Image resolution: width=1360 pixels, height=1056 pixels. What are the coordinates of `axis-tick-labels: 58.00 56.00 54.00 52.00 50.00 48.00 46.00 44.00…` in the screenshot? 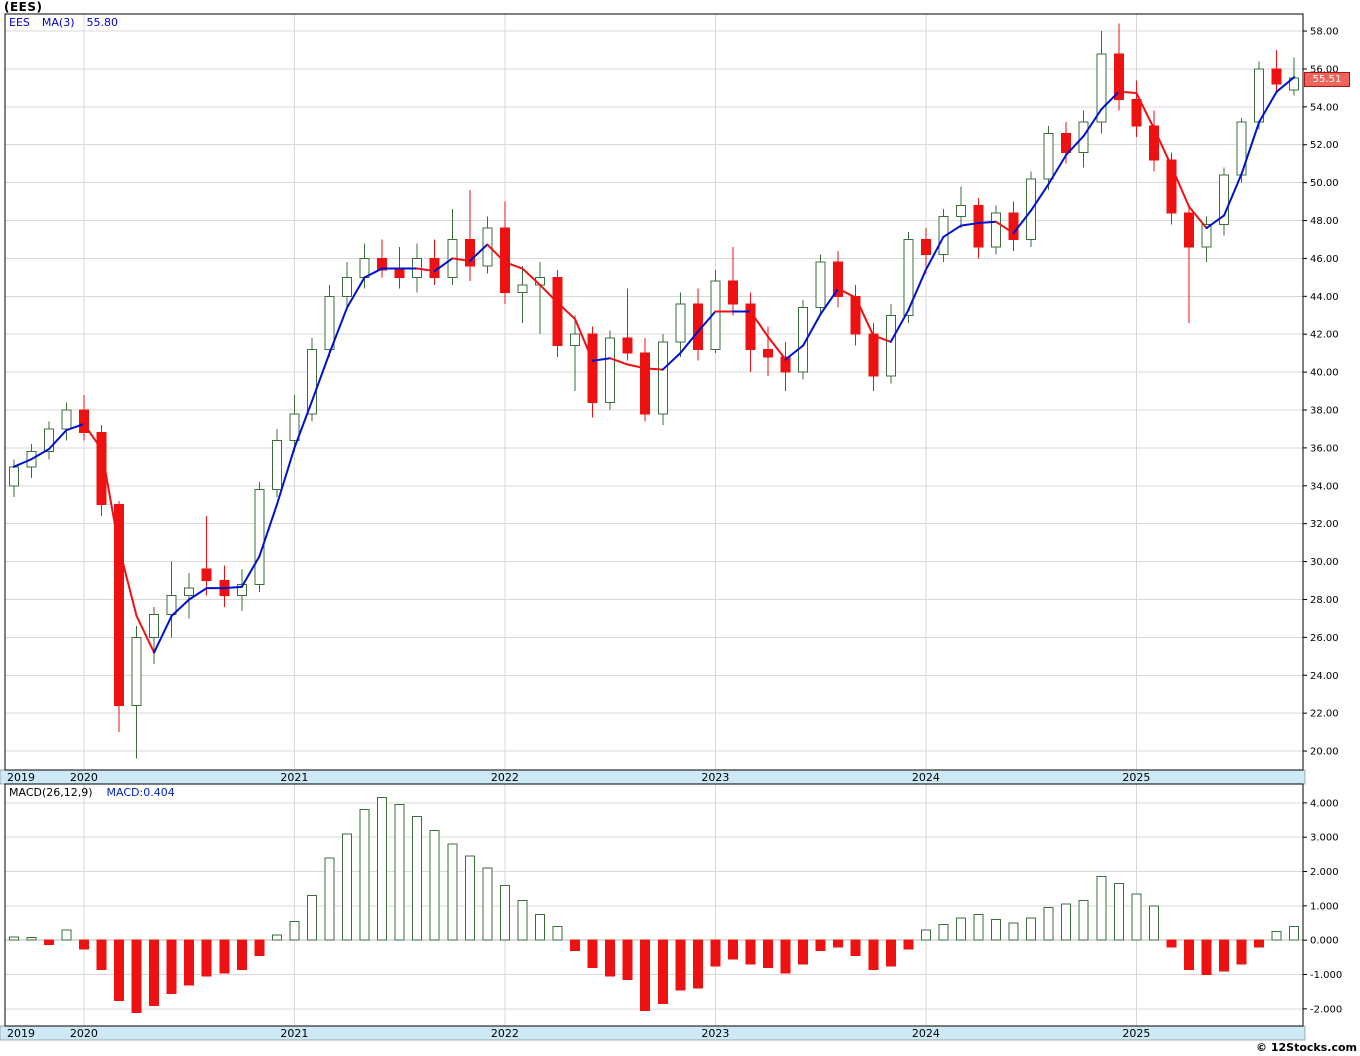 It's located at (1322, 521).